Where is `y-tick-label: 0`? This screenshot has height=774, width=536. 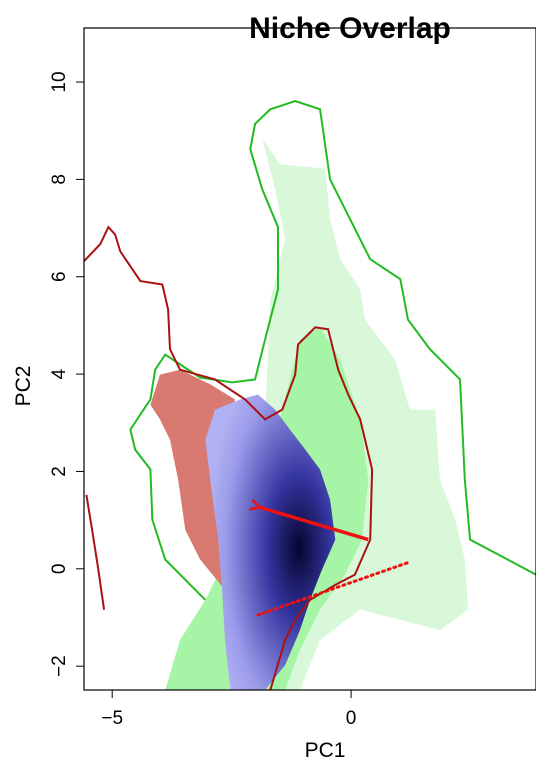 y-tick-label: 0 is located at coordinates (59, 569).